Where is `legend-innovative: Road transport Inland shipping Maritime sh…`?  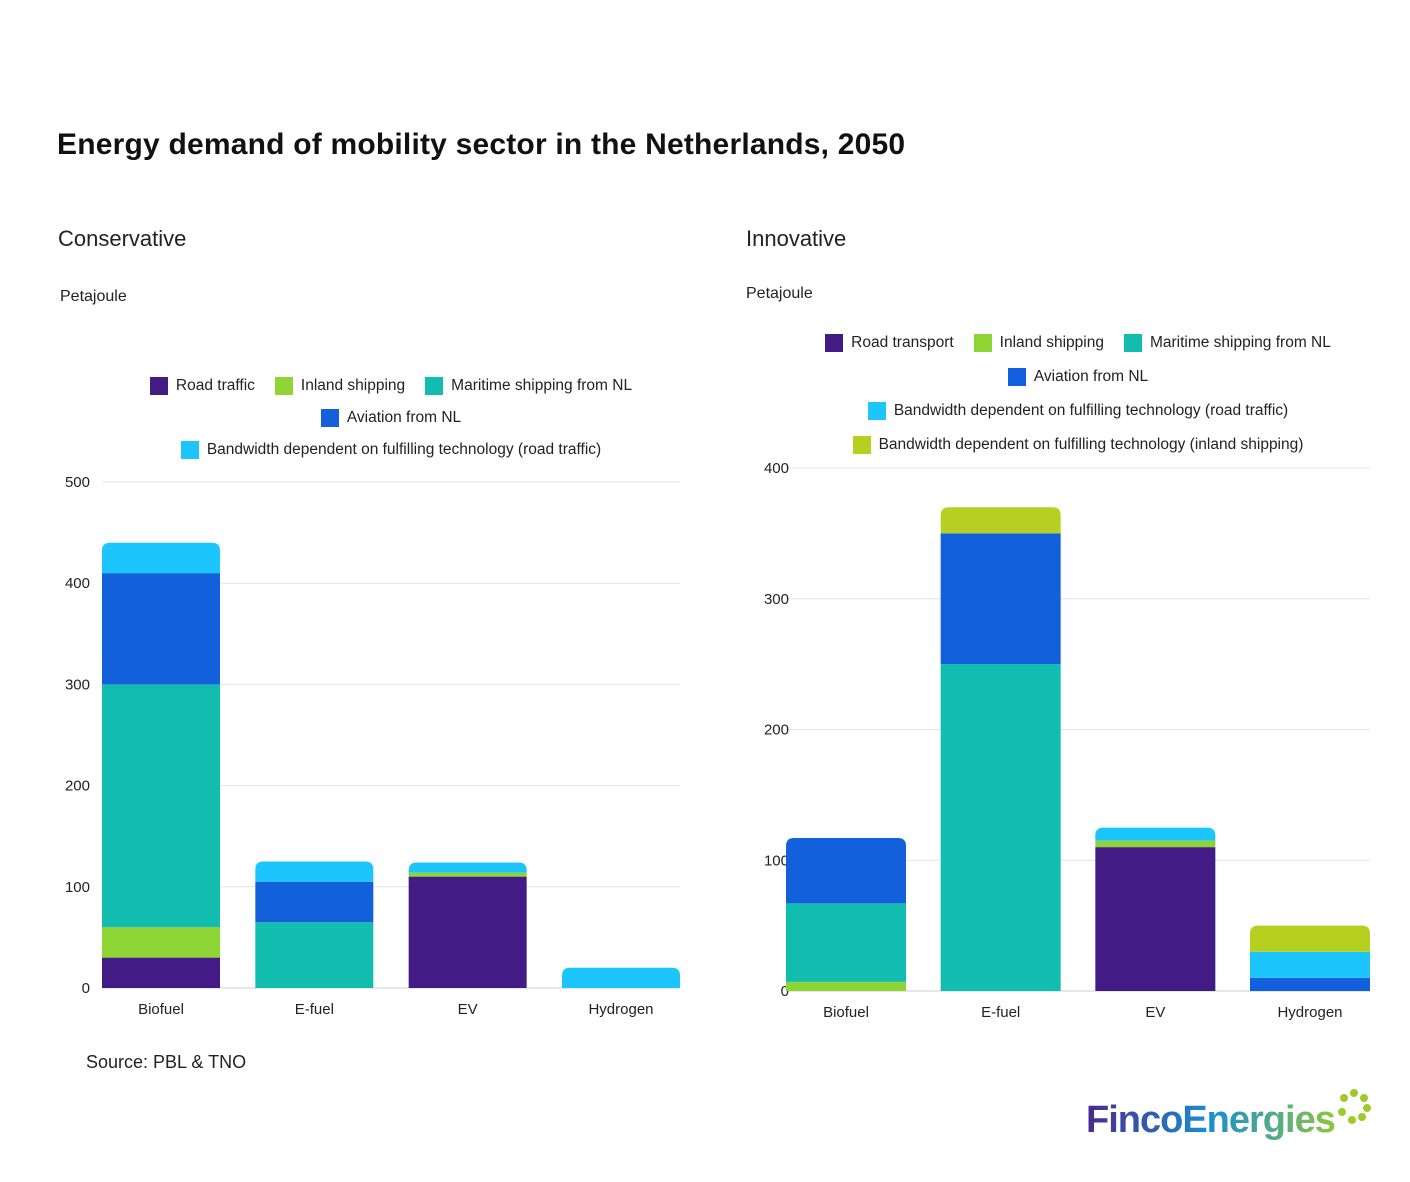
legend-innovative: Road transport Inland shipping Maritime sh… is located at coordinates (1078, 394).